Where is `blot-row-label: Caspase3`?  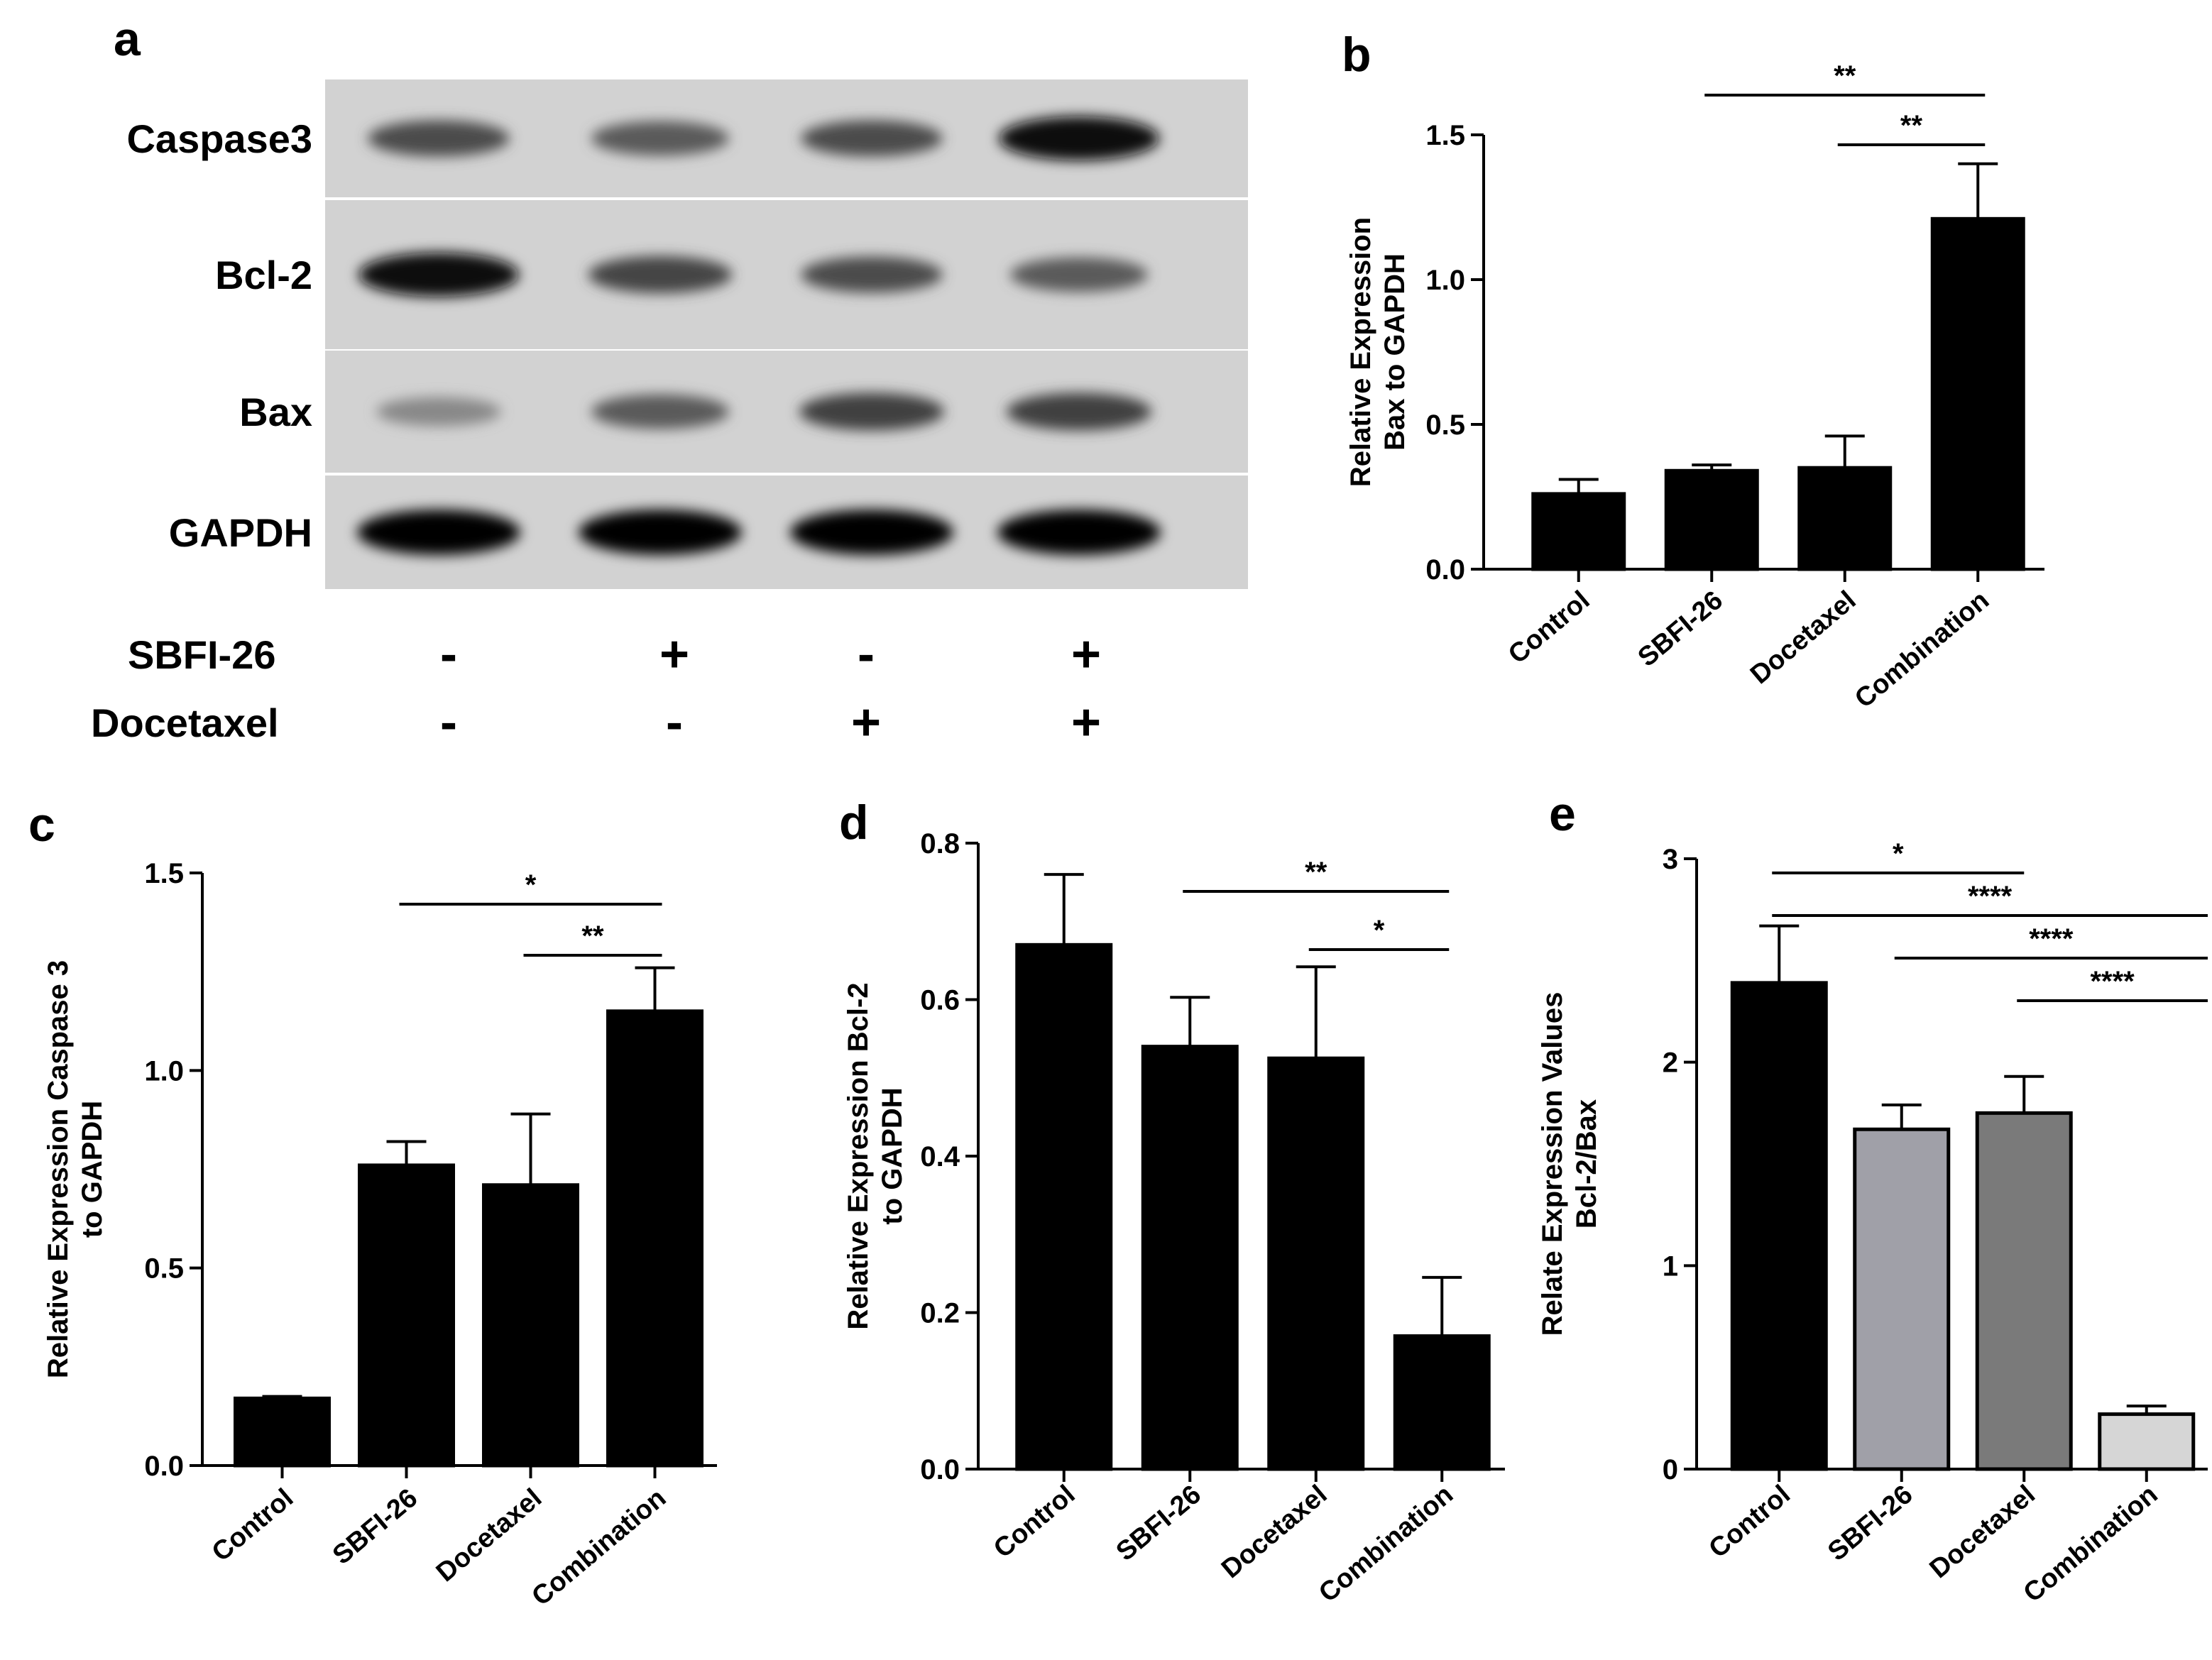
blot-row-label: Caspase3 is located at coordinates (219, 138).